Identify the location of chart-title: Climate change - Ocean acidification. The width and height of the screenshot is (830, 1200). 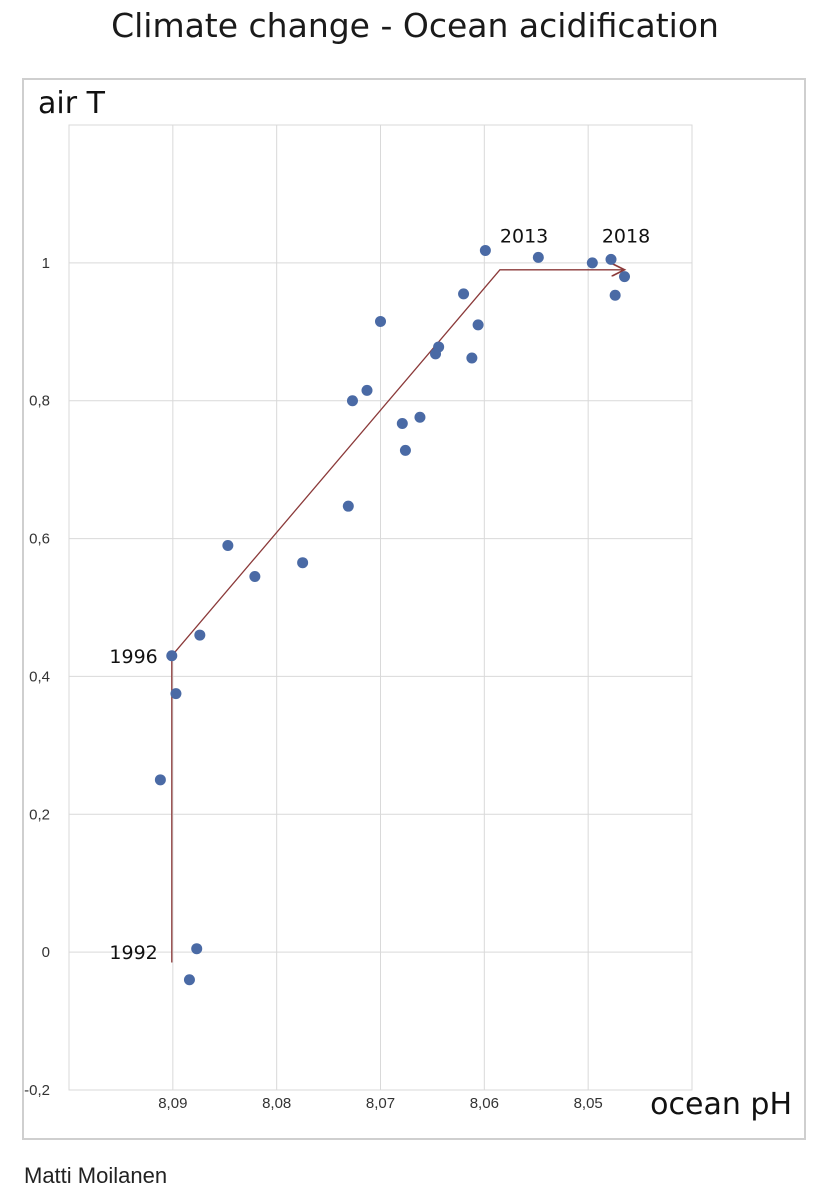
(415, 25).